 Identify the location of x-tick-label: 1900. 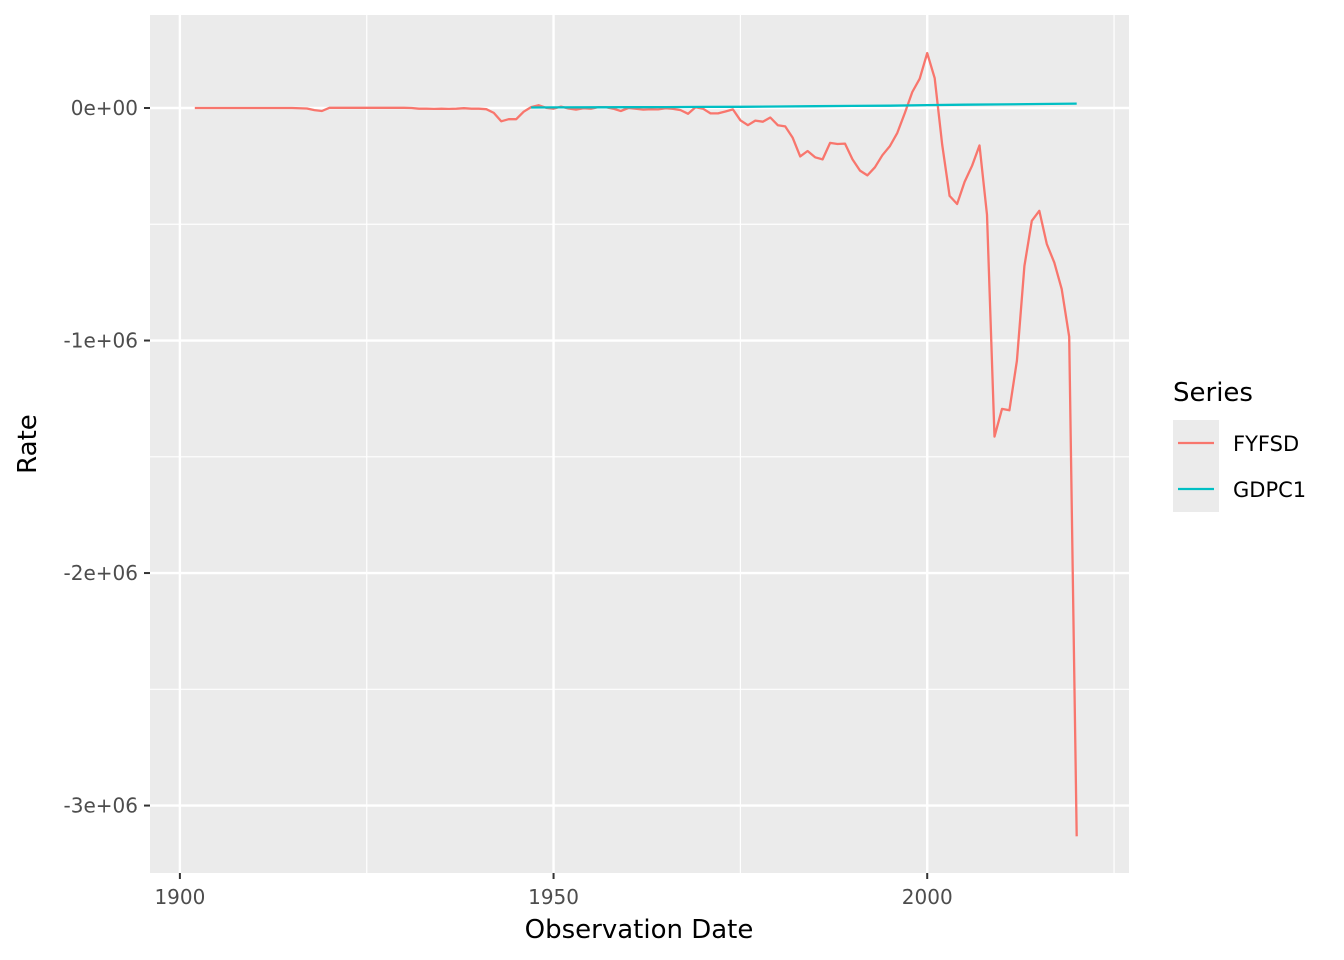
(179, 897).